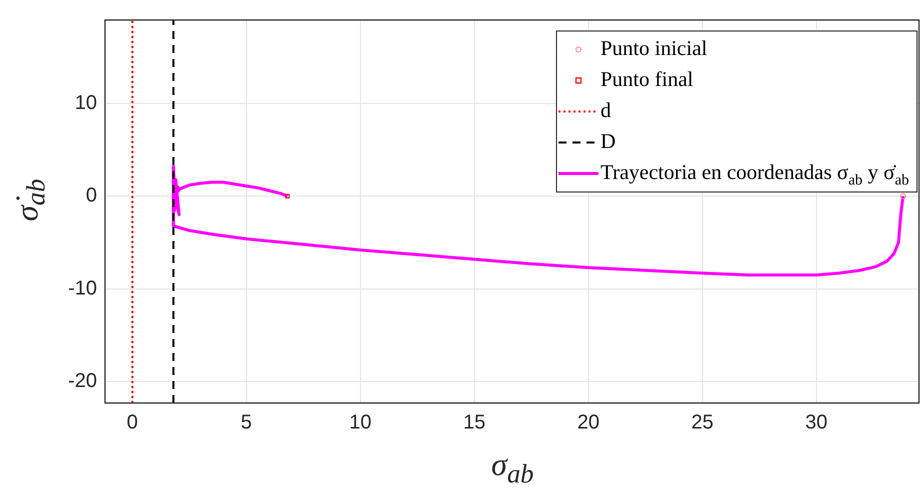 This screenshot has height=496, width=924. I want to click on legend-label: Punto inicial, so click(654, 48).